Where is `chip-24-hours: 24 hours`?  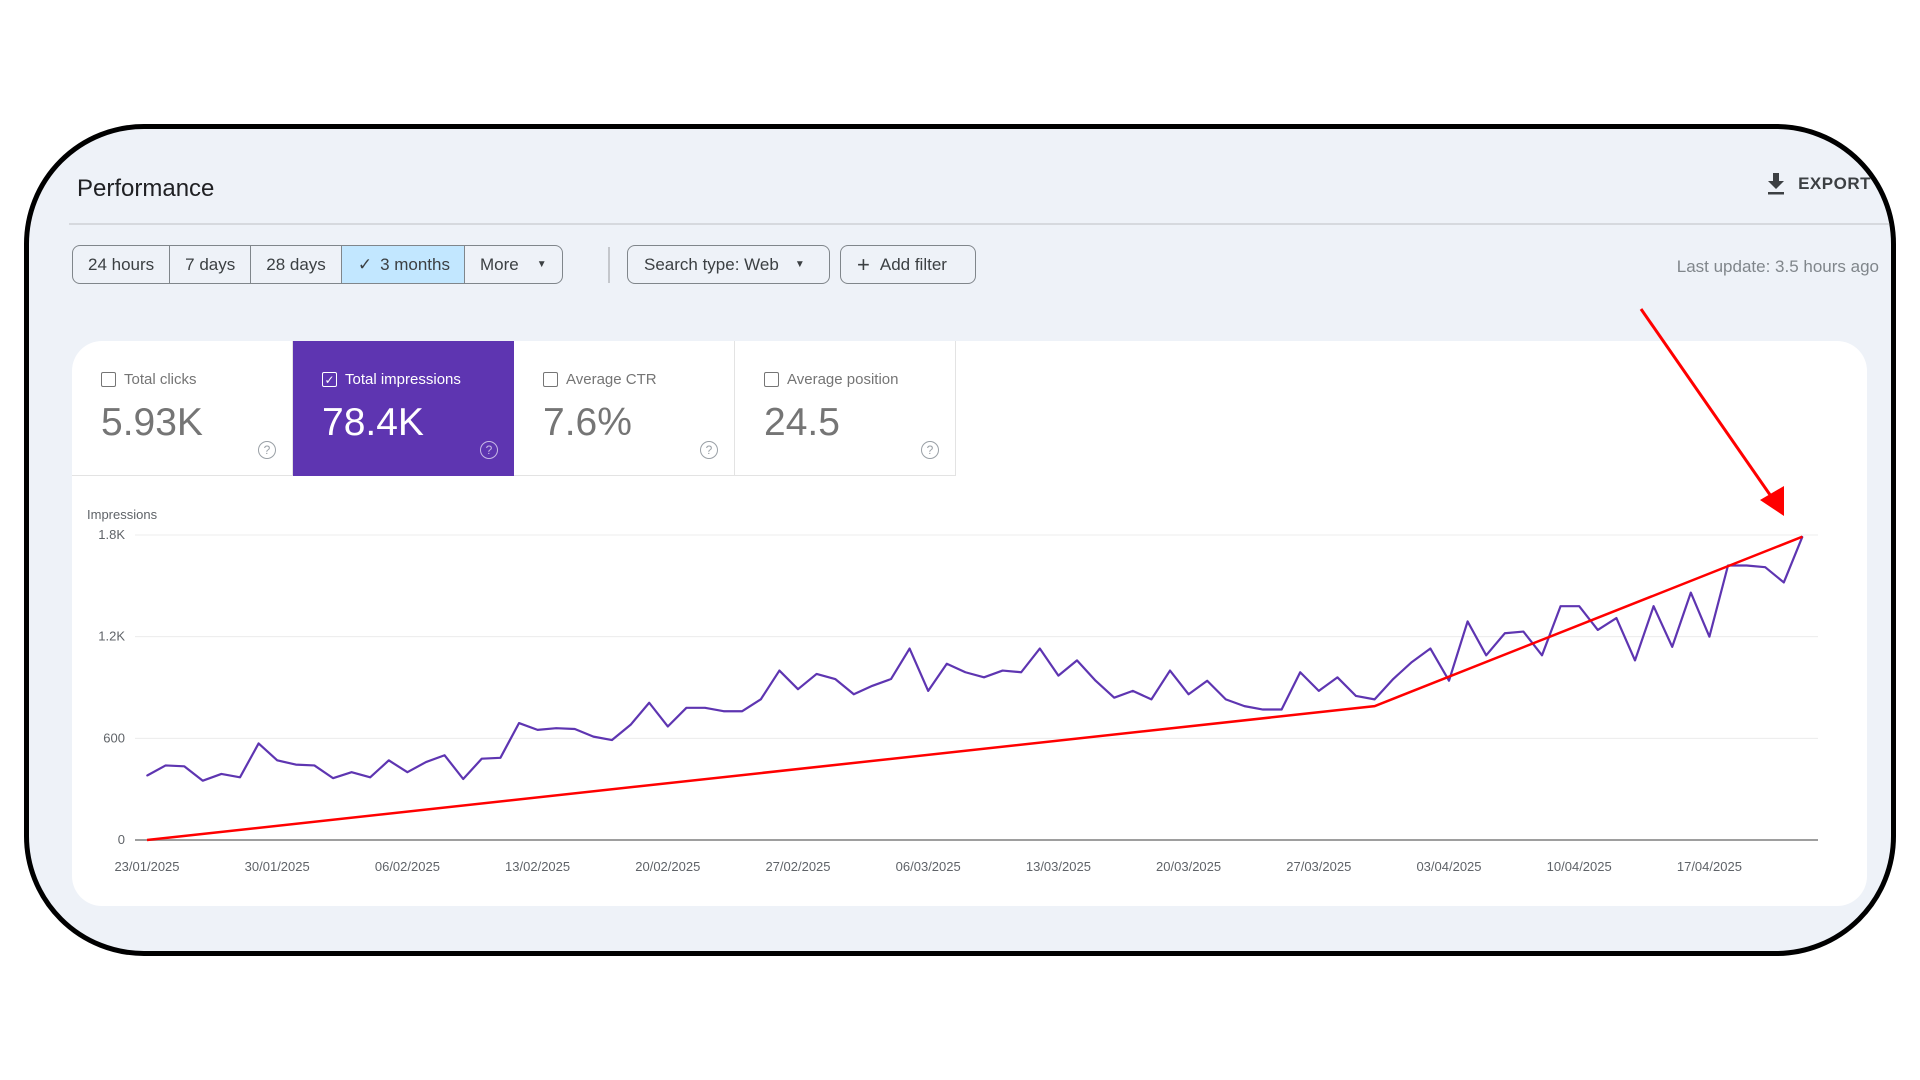 chip-24-hours: 24 hours is located at coordinates (122, 264).